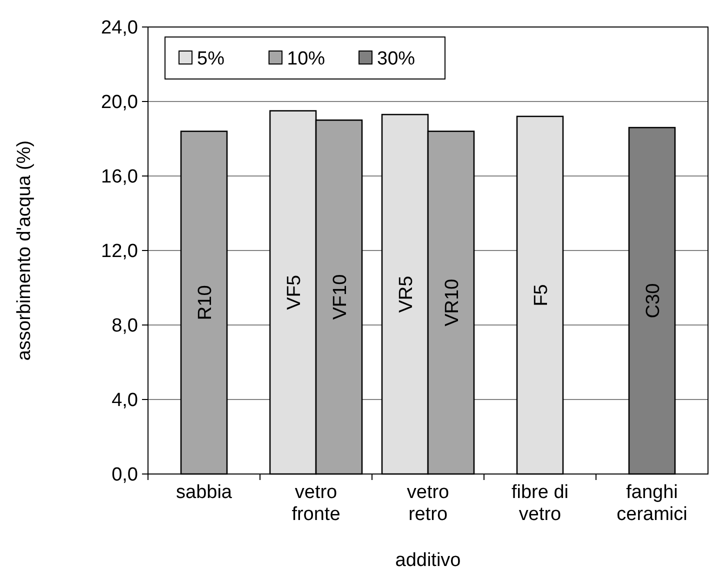 The height and width of the screenshot is (578, 721). What do you see at coordinates (452, 302) in the screenshot?
I see `data-label: VR10` at bounding box center [452, 302].